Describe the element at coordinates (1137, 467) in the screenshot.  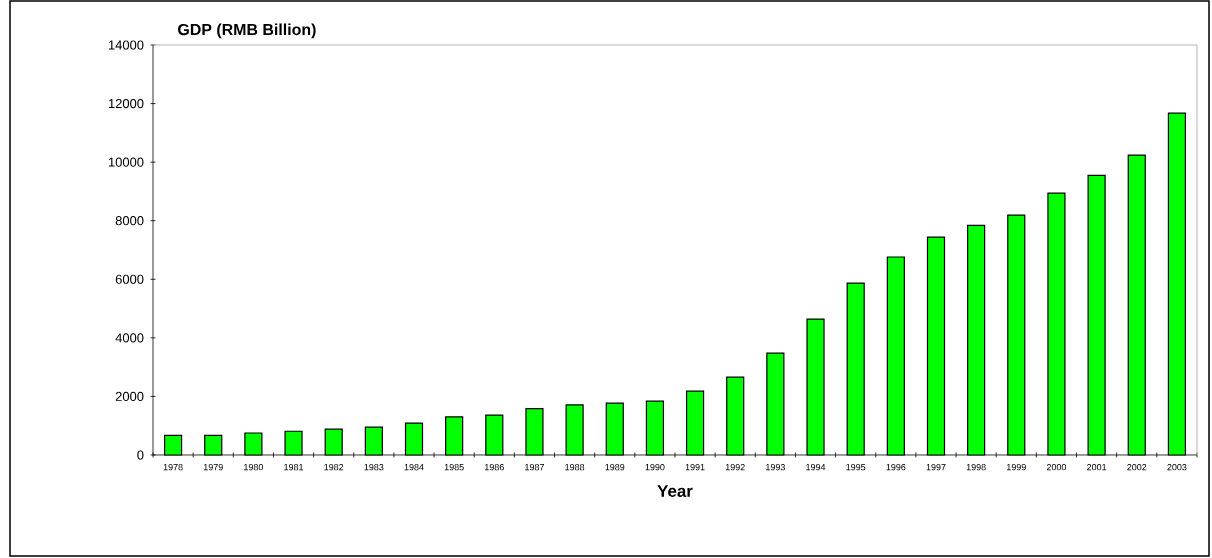
I see `x-tick-label: 2002` at that location.